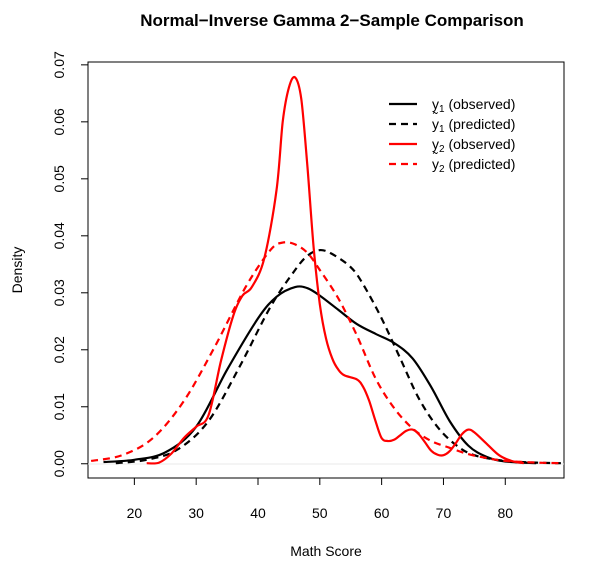 The width and height of the screenshot is (591, 569). What do you see at coordinates (17, 270) in the screenshot?
I see `y-axis-label: Density` at bounding box center [17, 270].